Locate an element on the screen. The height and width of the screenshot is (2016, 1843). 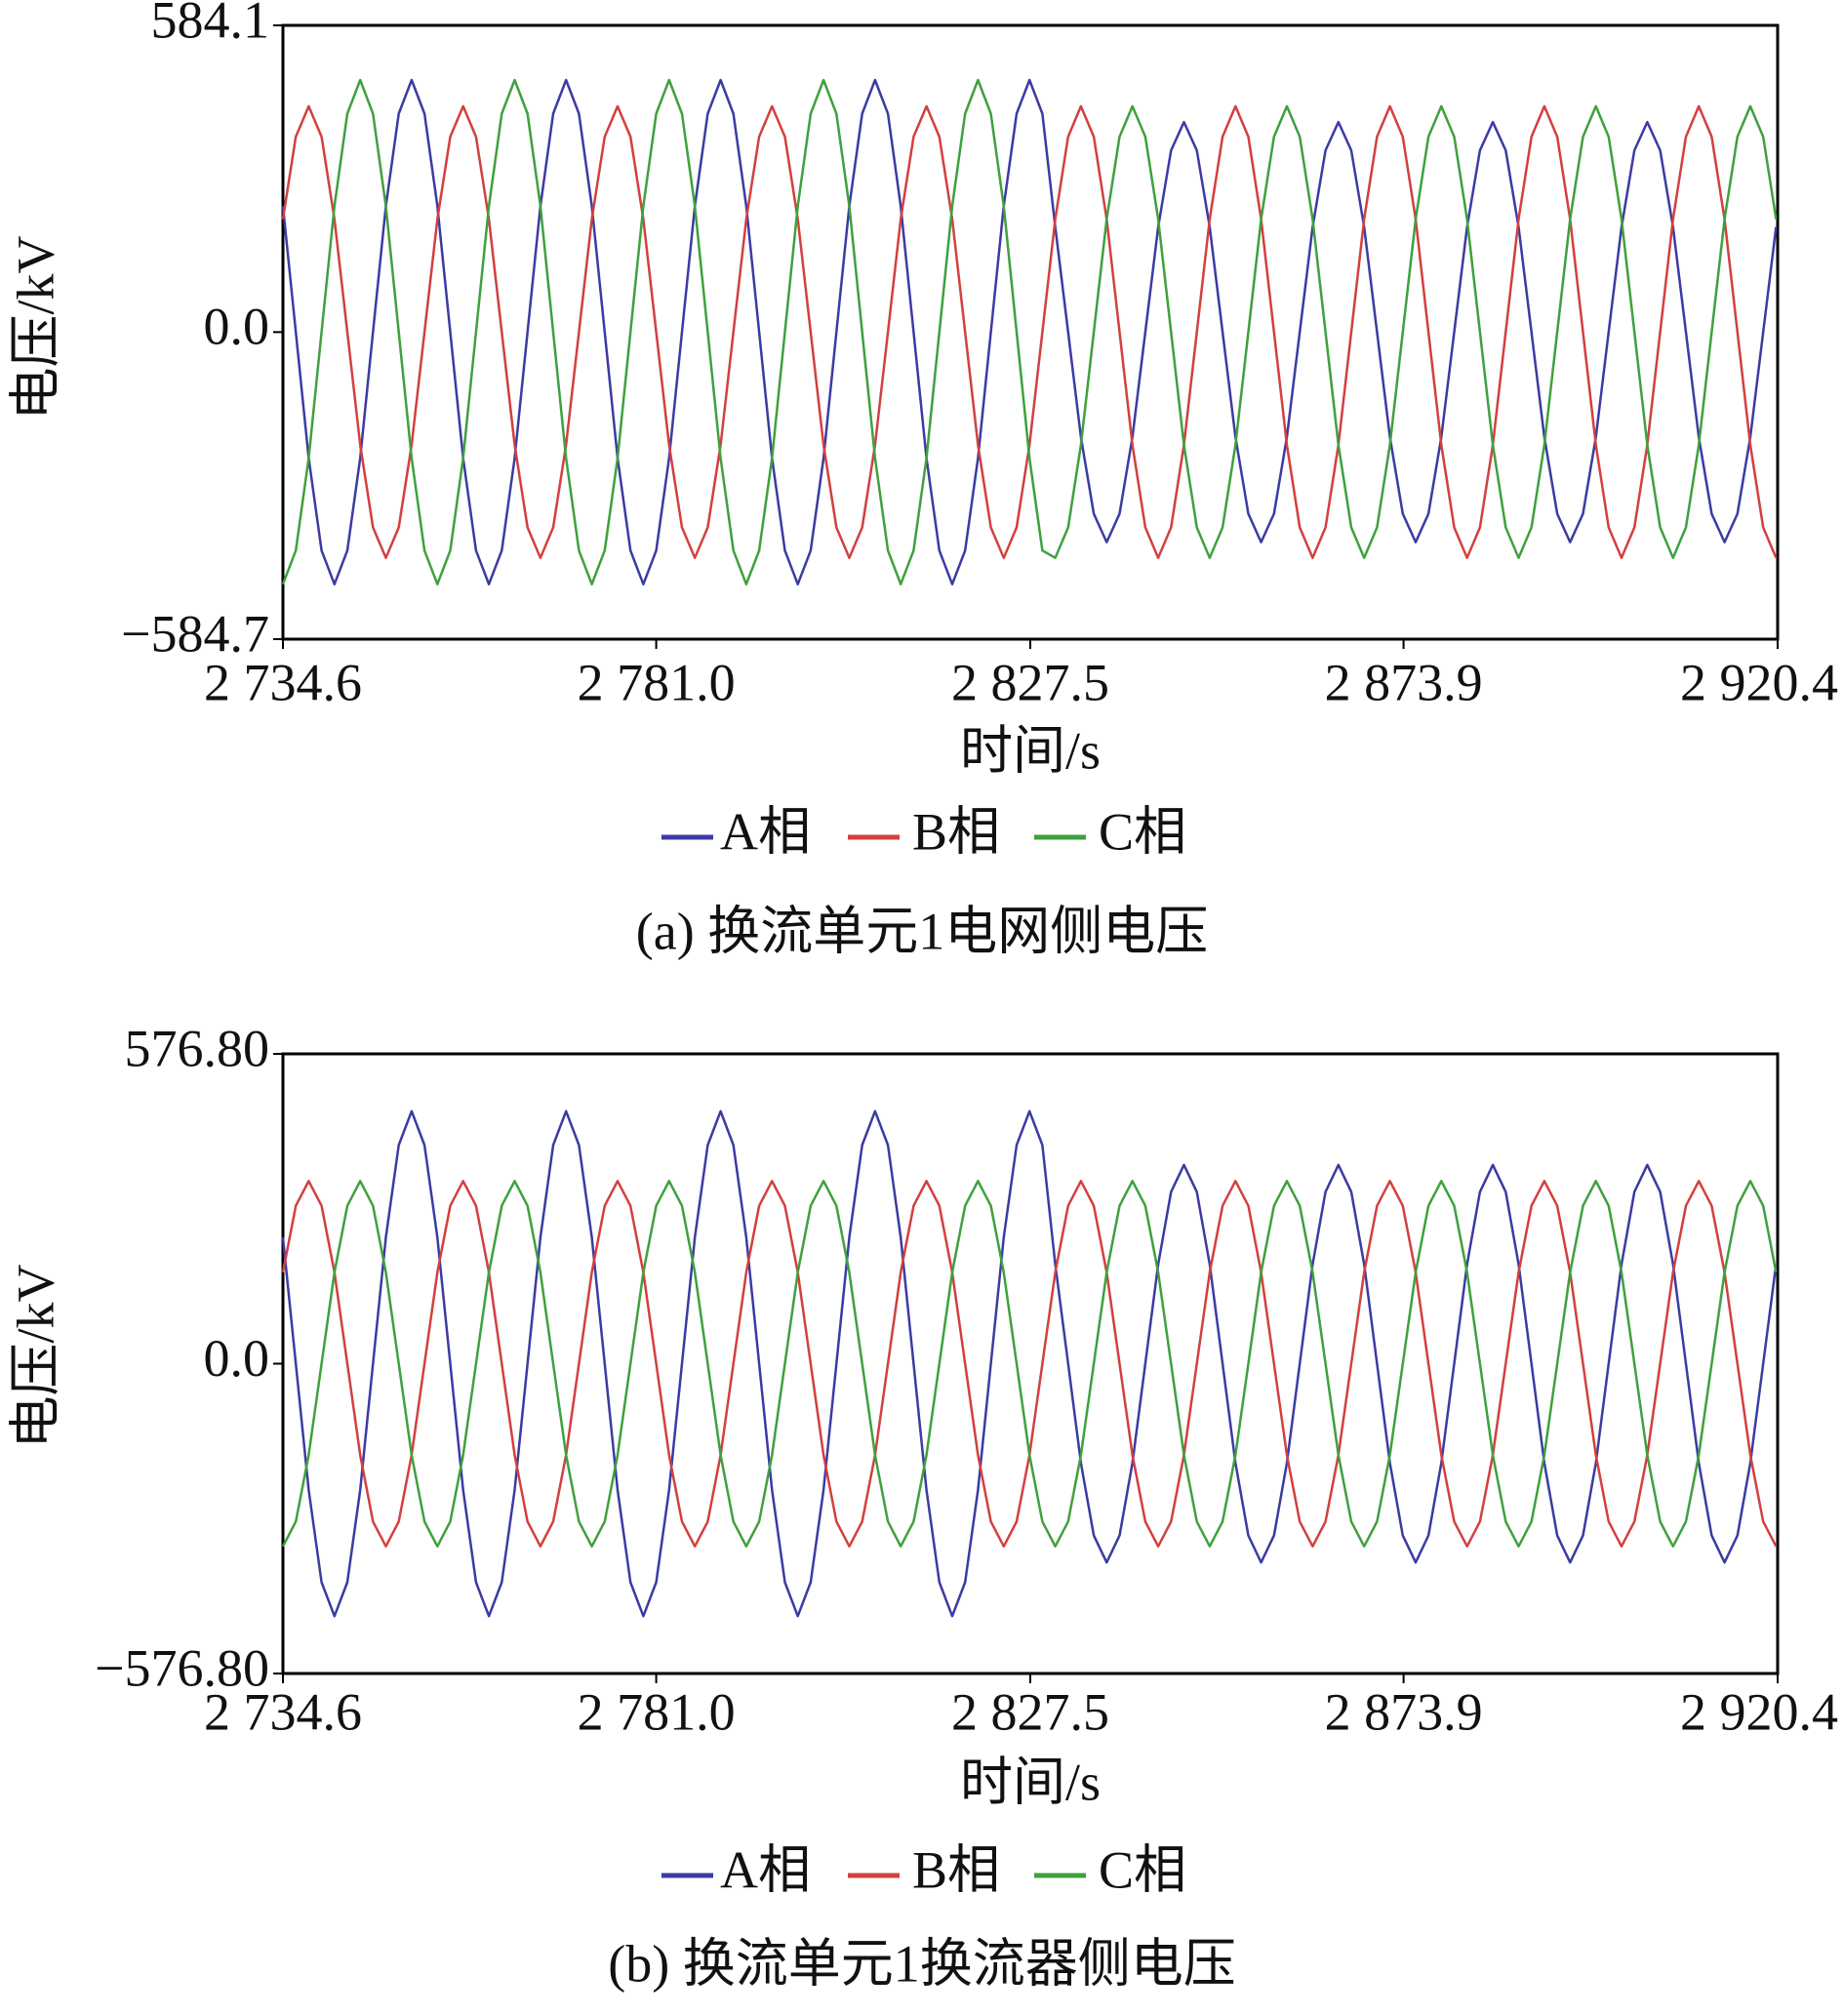
y-tick-label: −584.7 is located at coordinates (195, 633).